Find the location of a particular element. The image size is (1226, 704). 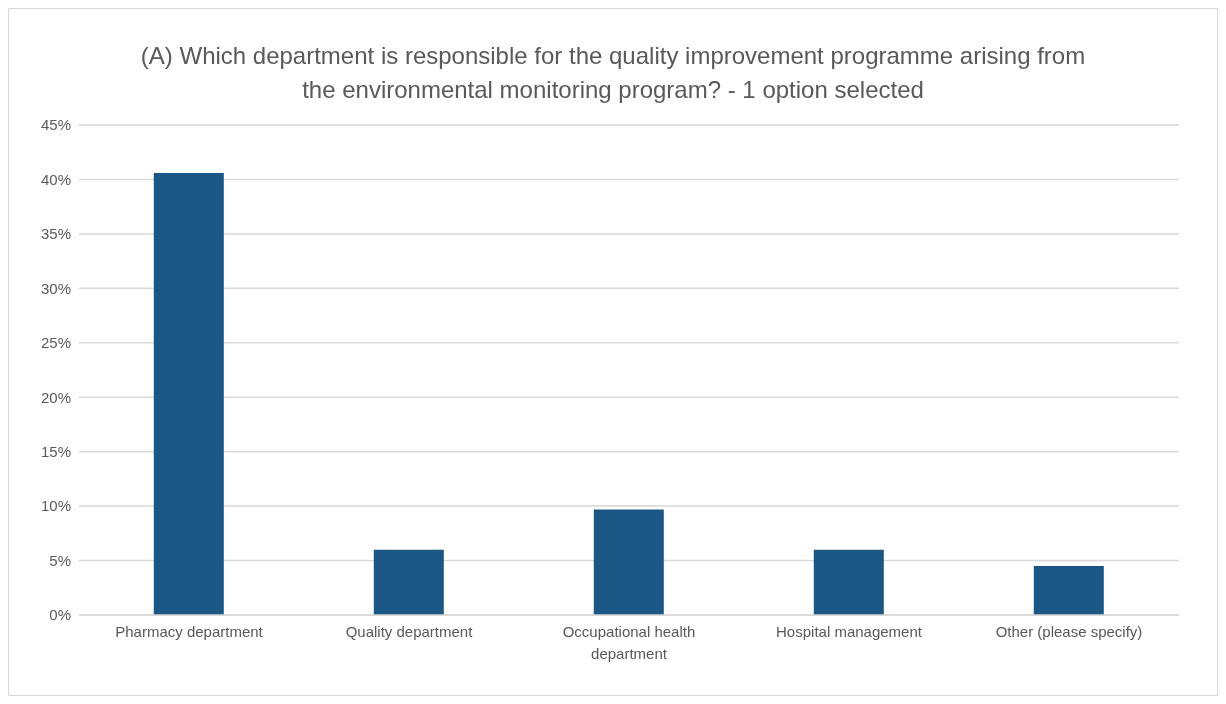

x-tick-label: Other (please specify) is located at coordinates (1069, 631).